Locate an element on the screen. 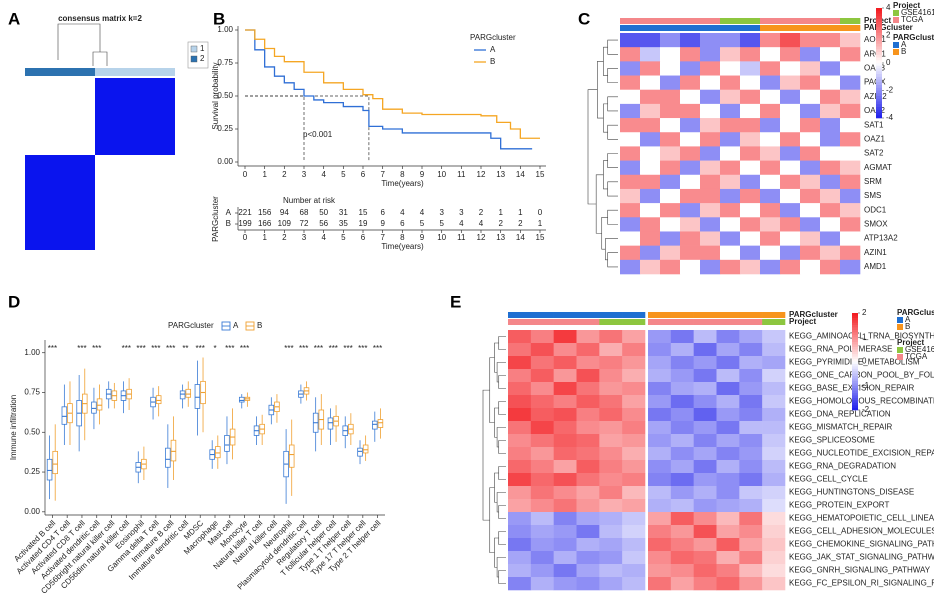 The height and width of the screenshot is (601, 934). risk-value: 50 is located at coordinates (323, 212).